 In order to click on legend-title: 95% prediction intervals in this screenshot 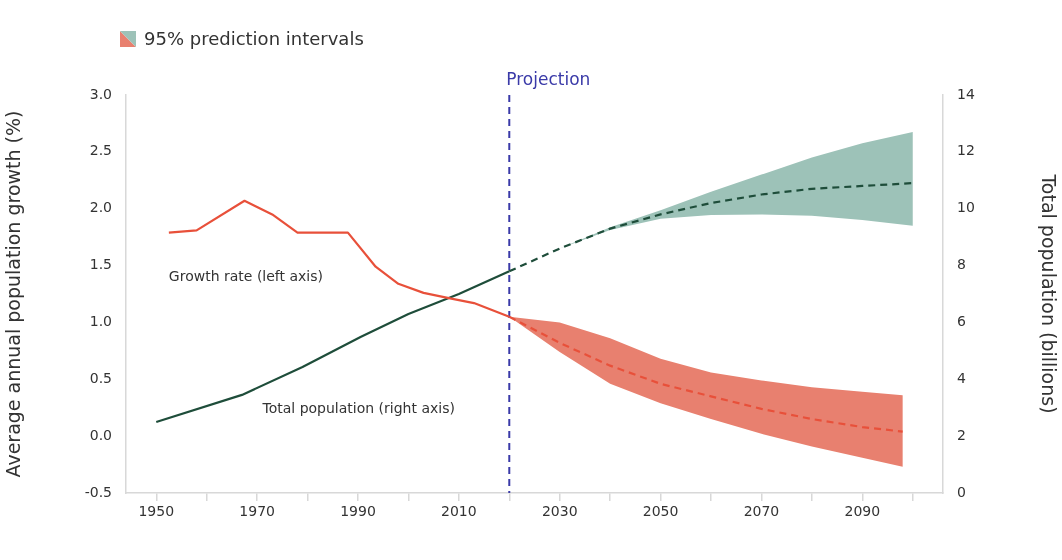, I will do `click(254, 38)`.